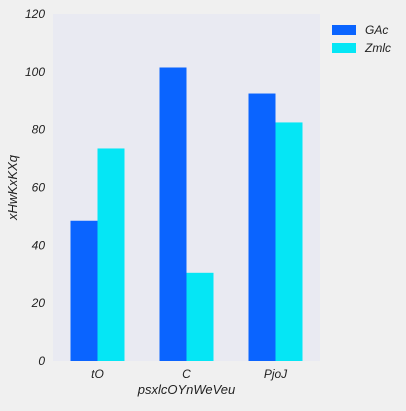 The height and width of the screenshot is (411, 406). What do you see at coordinates (39, 245) in the screenshot?
I see `y-tick-label: 40` at bounding box center [39, 245].